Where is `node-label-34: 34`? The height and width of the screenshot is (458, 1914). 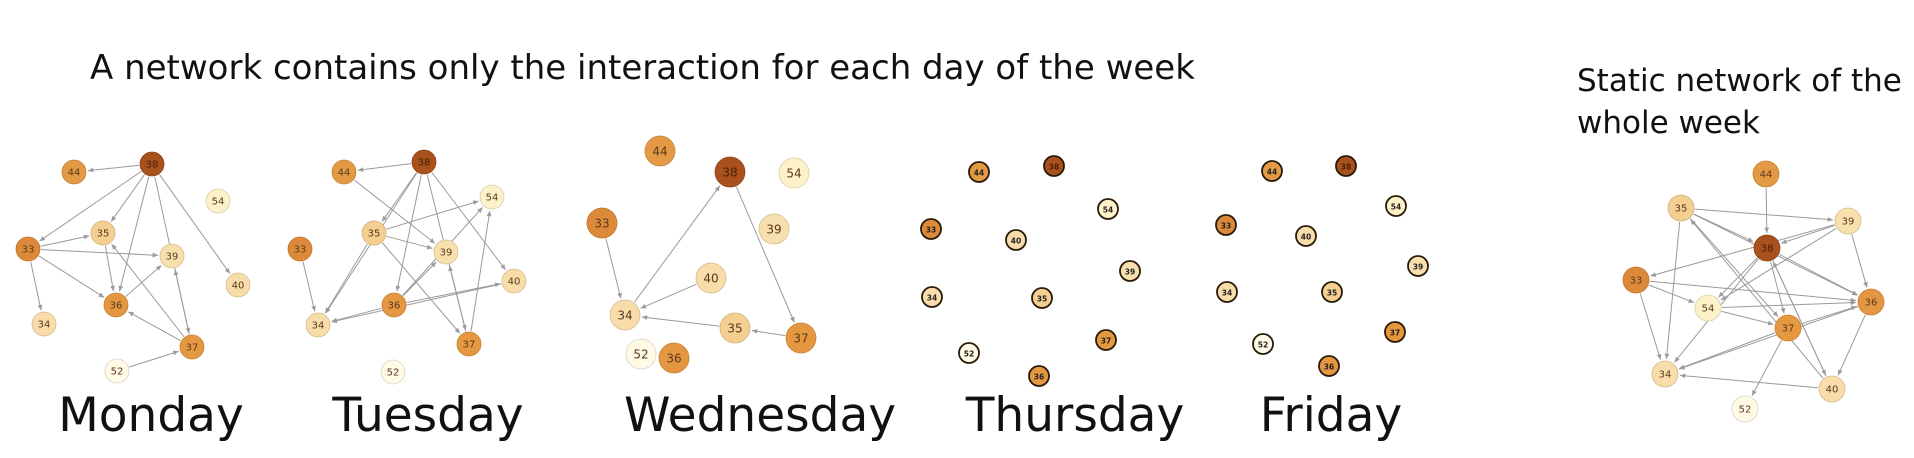 node-label-34: 34 is located at coordinates (932, 298).